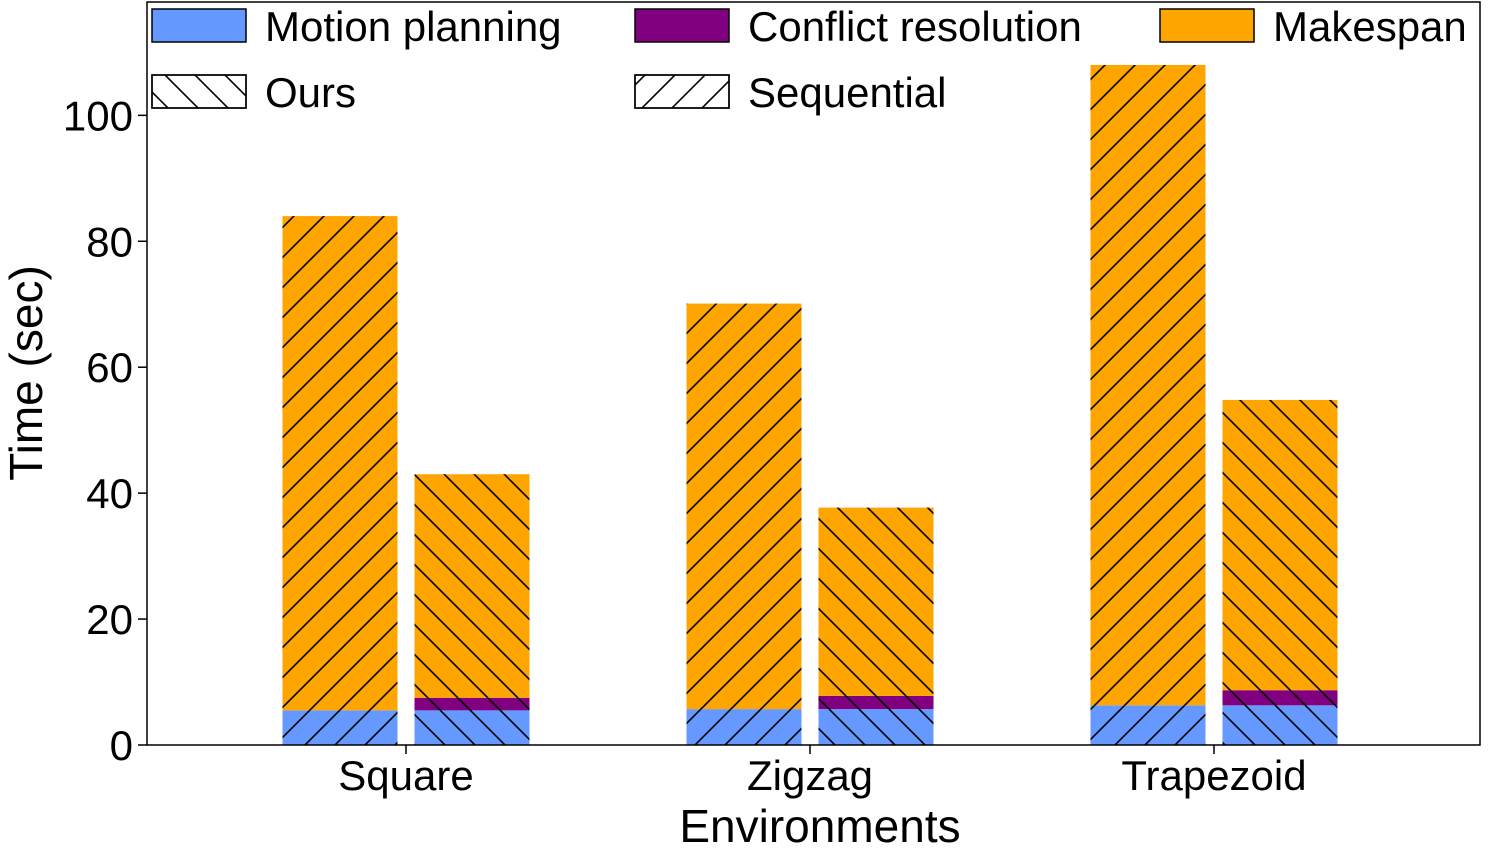 This screenshot has width=1496, height=849. Describe the element at coordinates (26, 373) in the screenshot. I see `y-axis-label: Time (sec)` at that location.